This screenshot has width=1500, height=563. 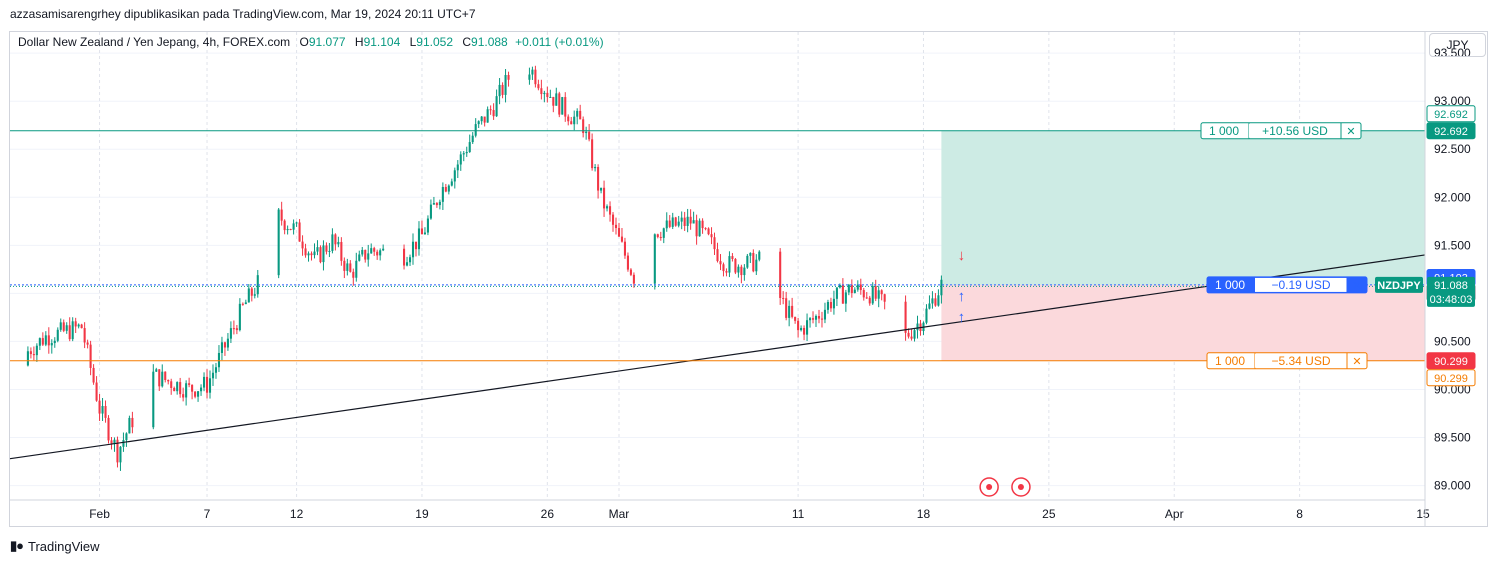 What do you see at coordinates (1300, 285) in the screenshot?
I see `entry-order-widget-pnl: −0.19 USD` at bounding box center [1300, 285].